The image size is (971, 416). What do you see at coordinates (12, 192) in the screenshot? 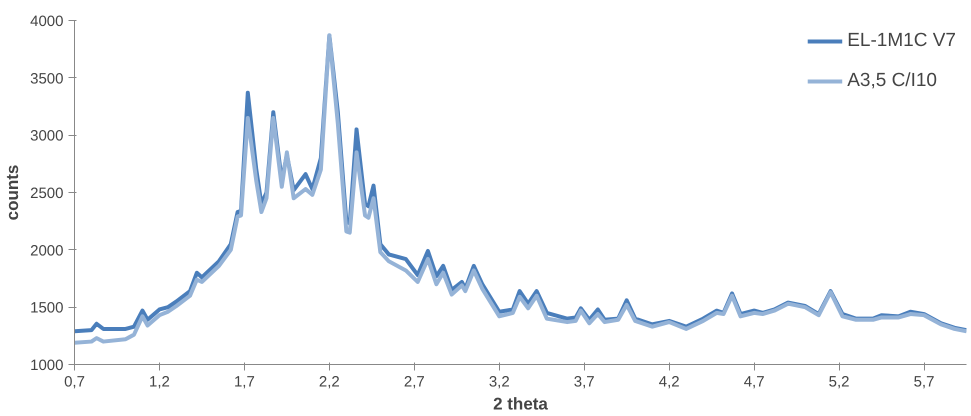
I see `y-axis-title: counts` at bounding box center [12, 192].